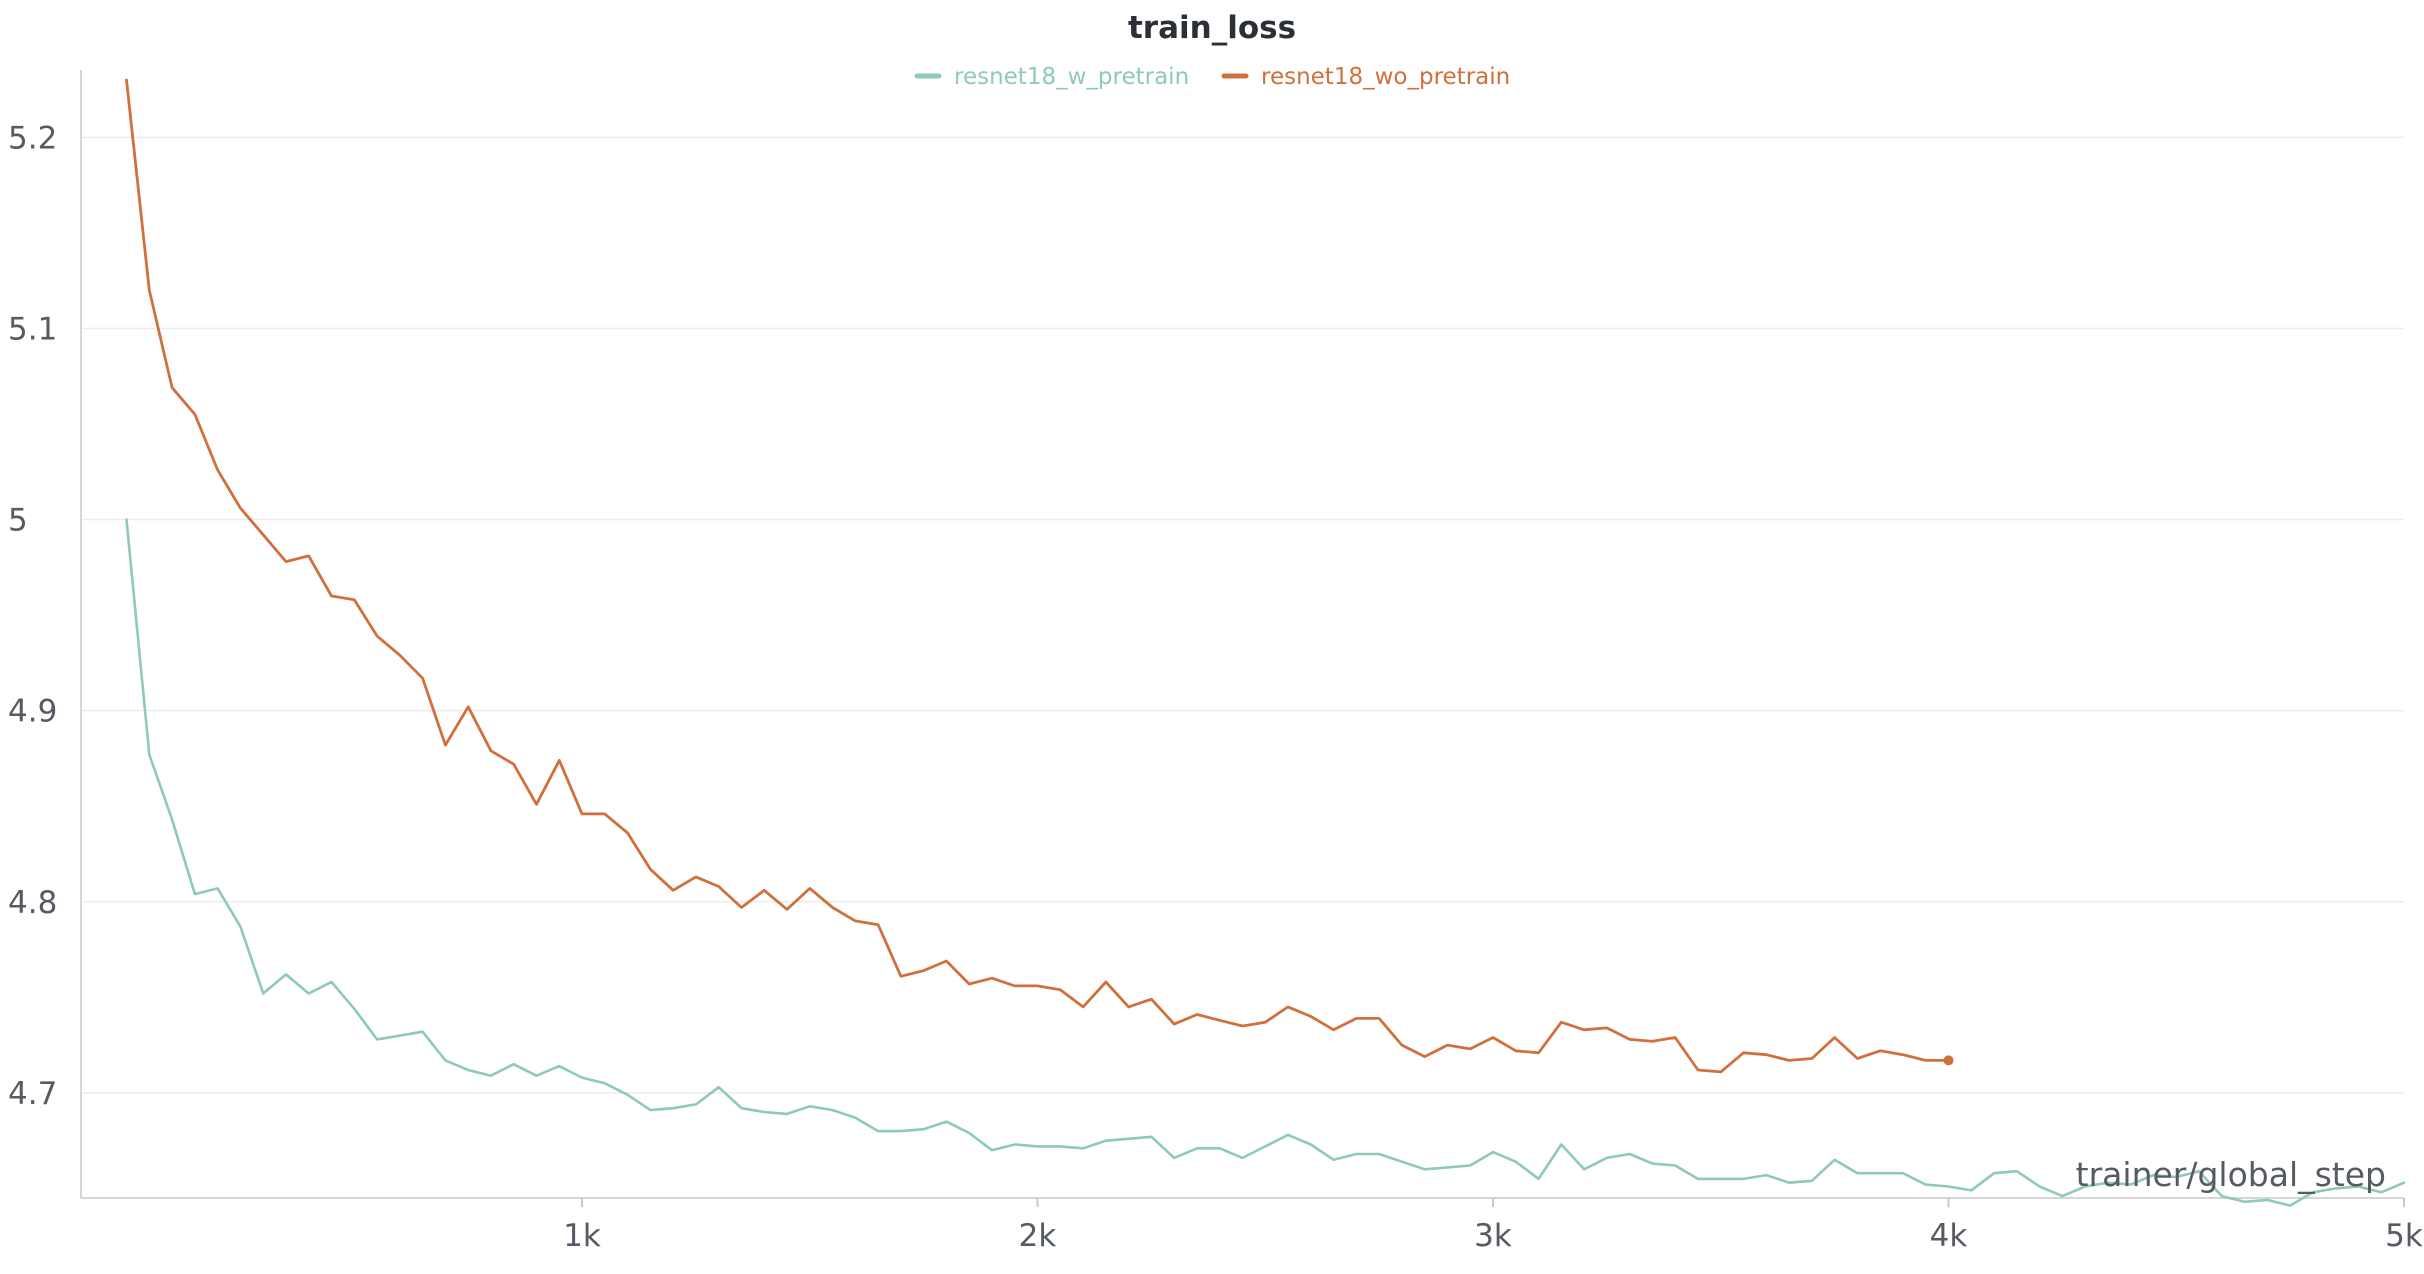  What do you see at coordinates (18, 521) in the screenshot?
I see `y-tick-label: 5` at bounding box center [18, 521].